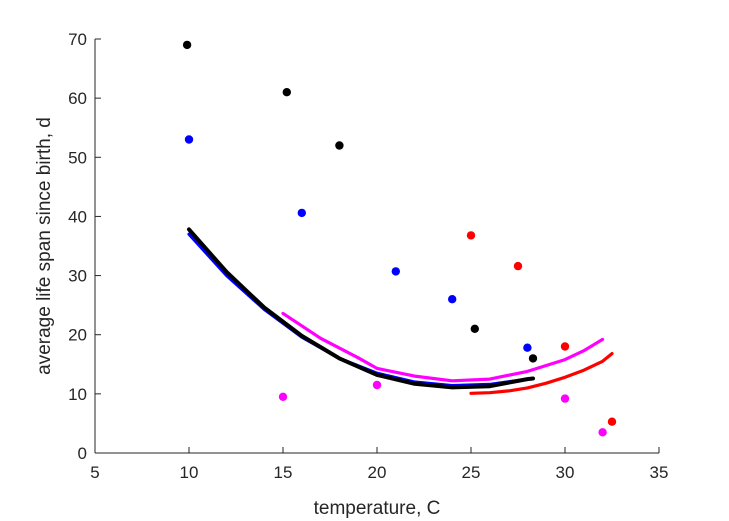 This screenshot has width=729, height=521. I want to click on y-tick-label: 10, so click(77, 394).